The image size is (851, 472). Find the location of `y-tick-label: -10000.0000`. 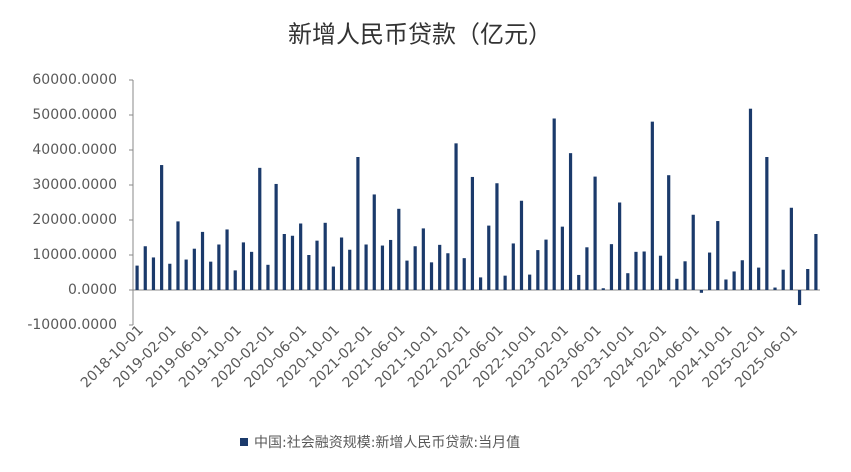

y-tick-label: -10000.0000 is located at coordinates (72, 325).